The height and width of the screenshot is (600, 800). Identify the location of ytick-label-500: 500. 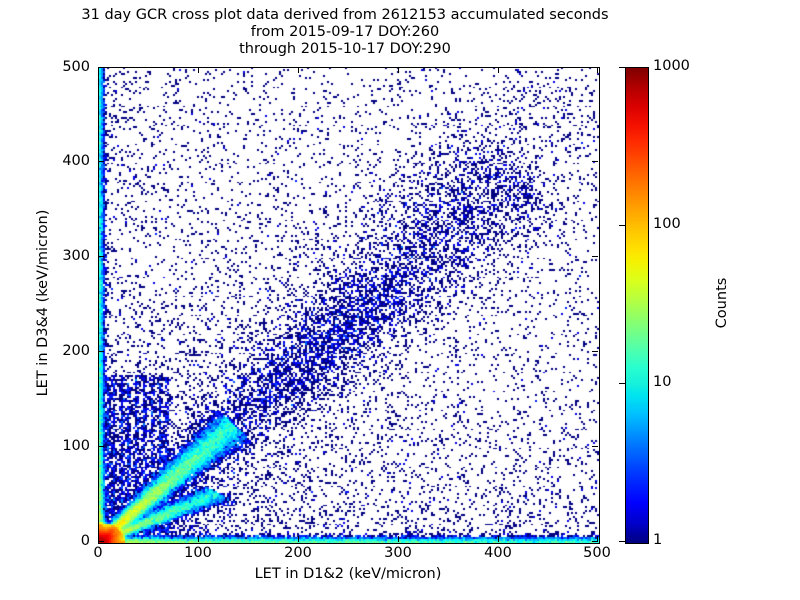
(76, 67).